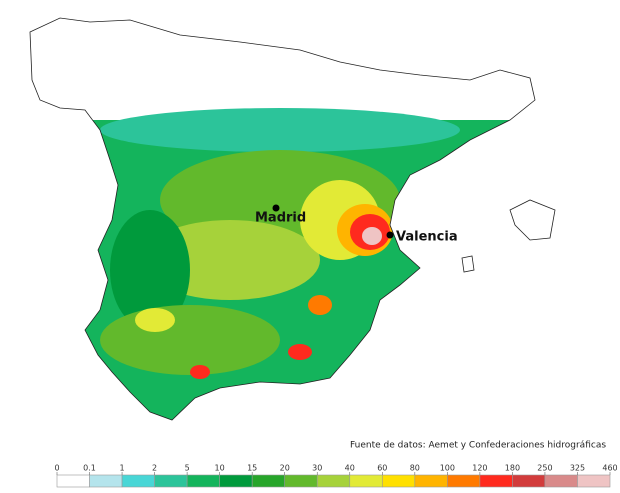 The image size is (620, 493). I want to click on legend-tick-label: 20, so click(285, 468).